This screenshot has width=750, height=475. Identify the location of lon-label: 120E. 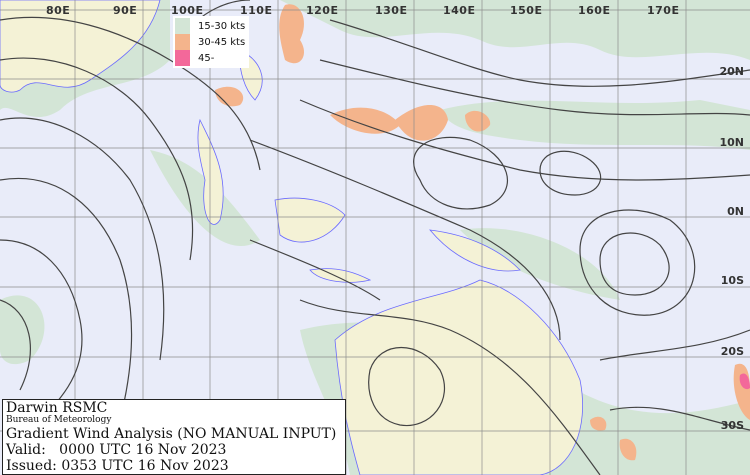
(322, 10).